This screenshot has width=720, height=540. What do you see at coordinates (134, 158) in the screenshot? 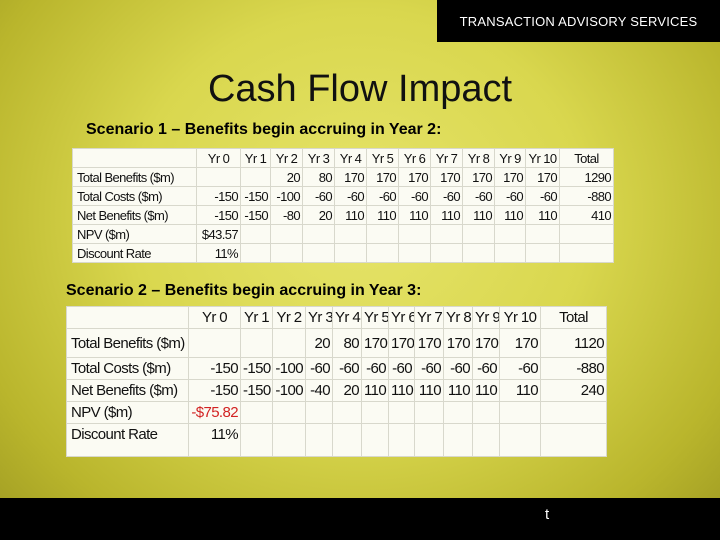
I see `column-header` at bounding box center [134, 158].